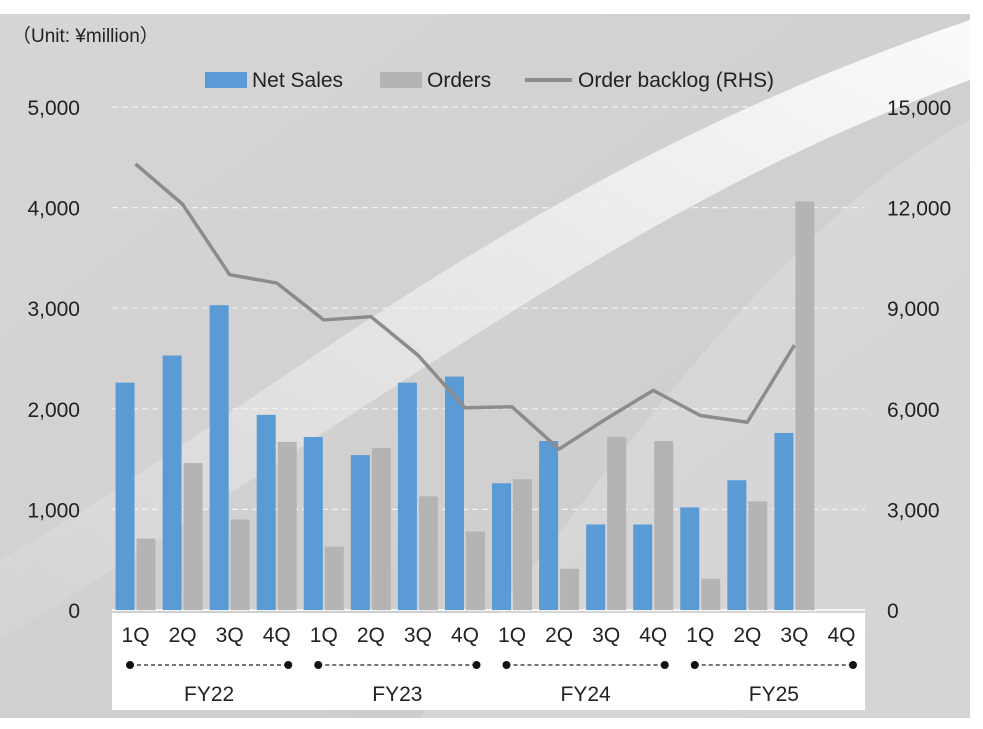 The image size is (983, 729). I want to click on legend-label-orders: Orders, so click(459, 80).